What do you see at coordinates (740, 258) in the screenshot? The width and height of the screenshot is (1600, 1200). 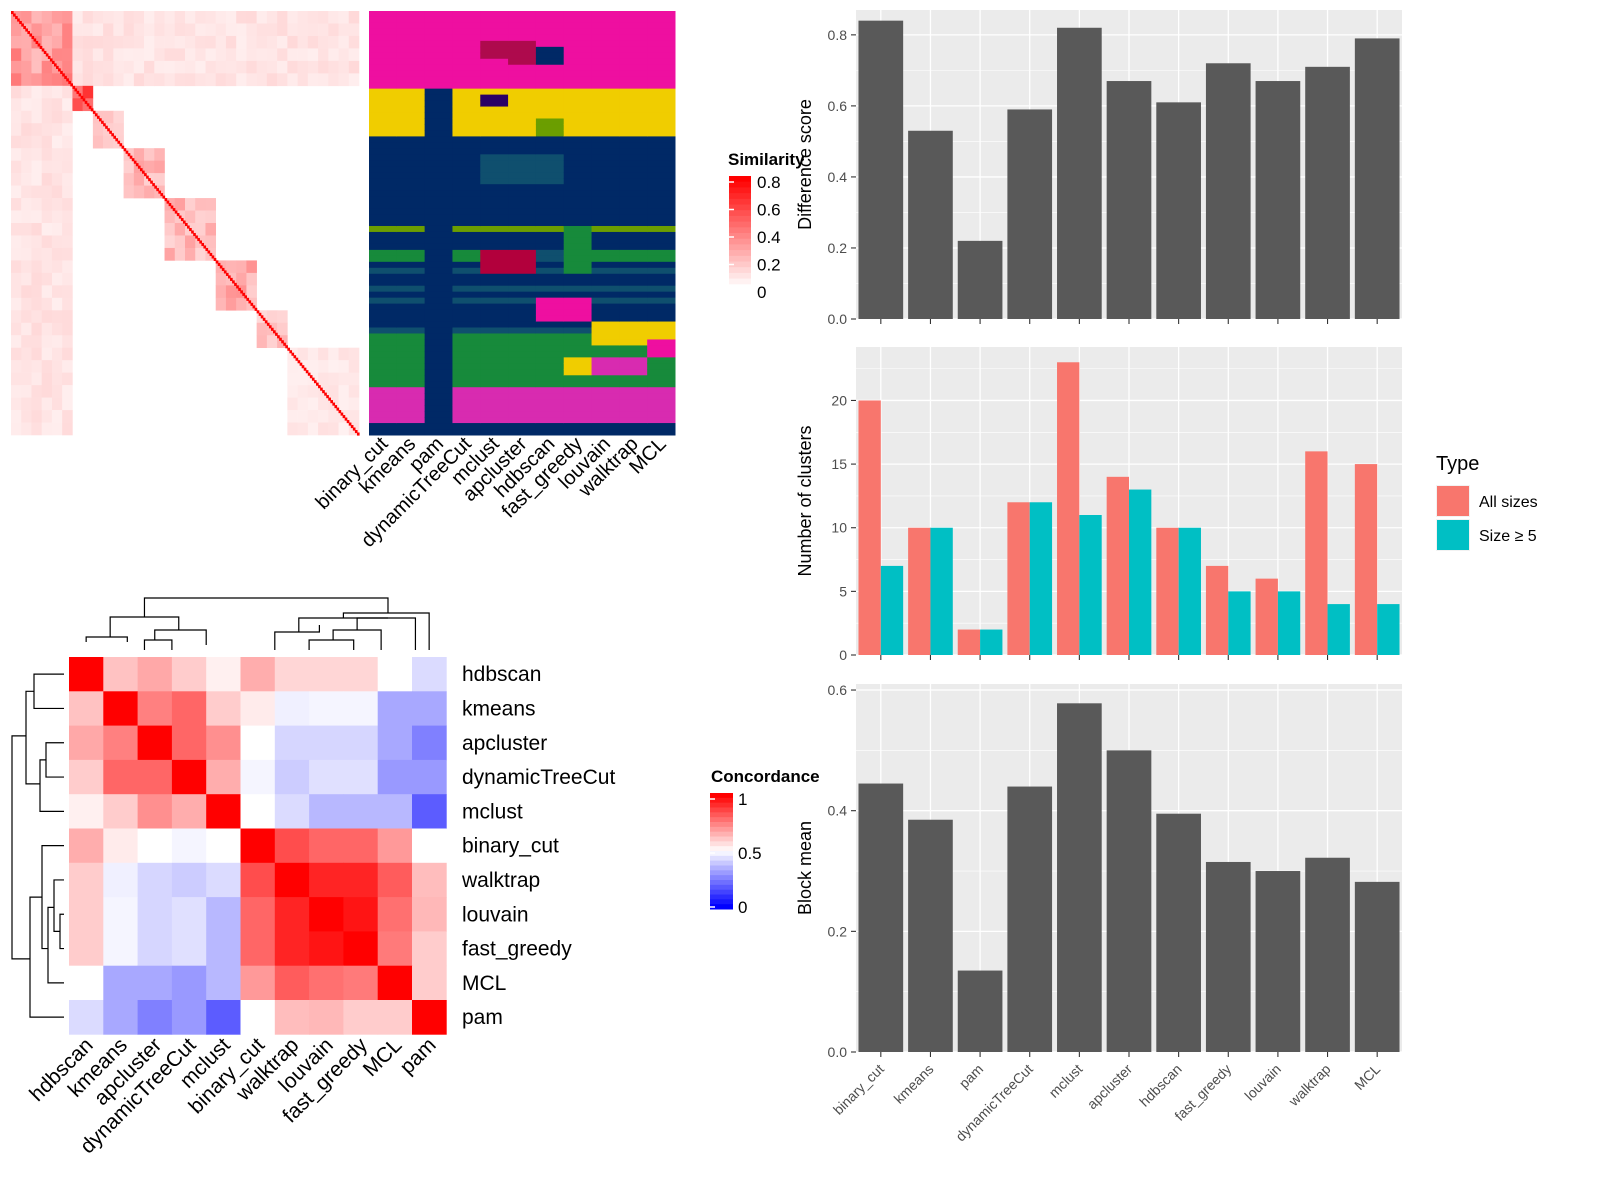 I see `similarity-legend-swatch` at bounding box center [740, 258].